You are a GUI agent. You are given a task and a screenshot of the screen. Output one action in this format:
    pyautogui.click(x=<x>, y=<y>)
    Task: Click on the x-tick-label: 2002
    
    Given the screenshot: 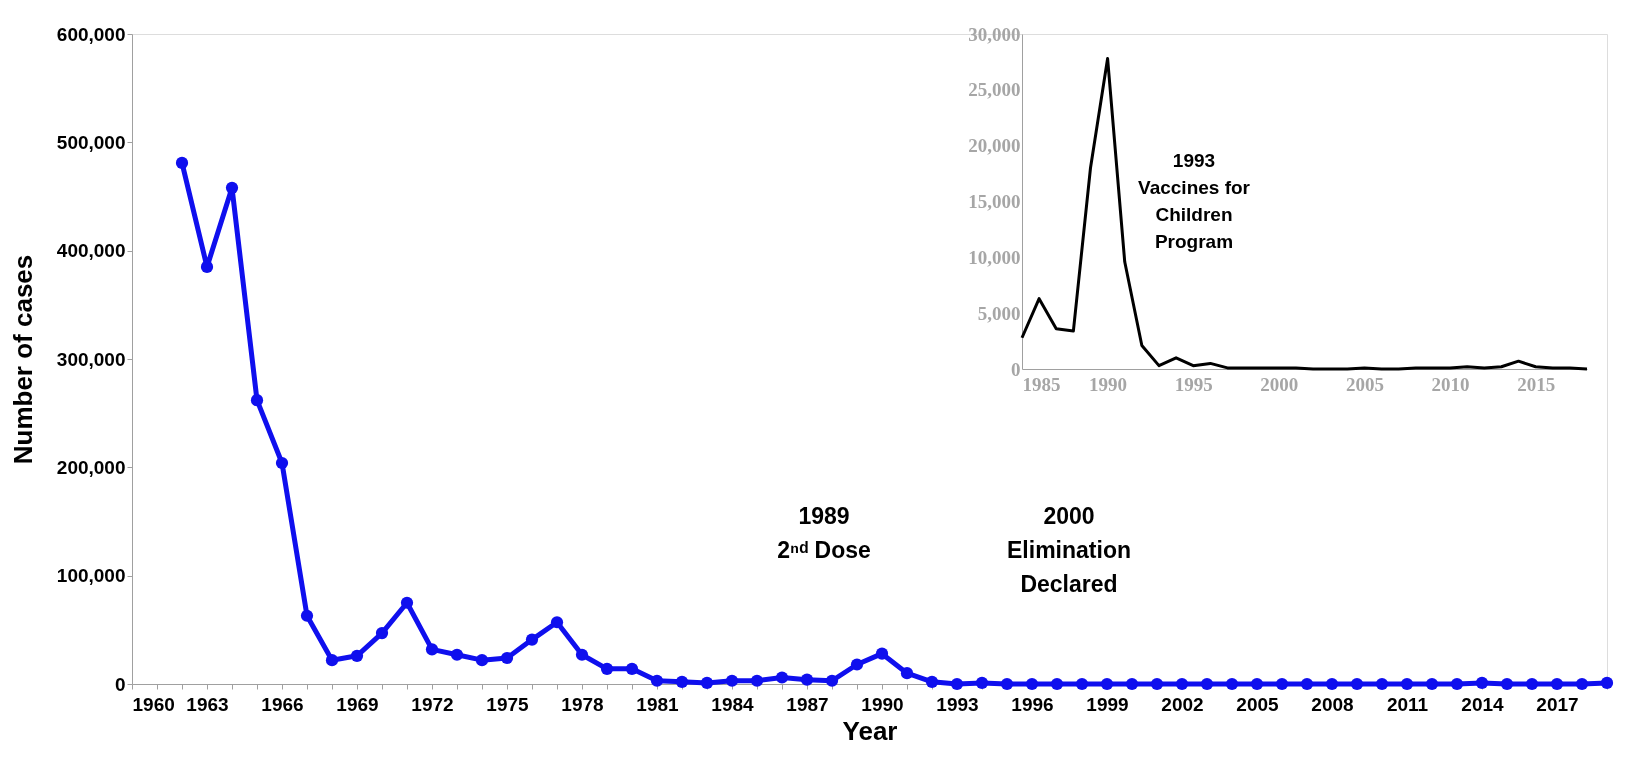 What is the action you would take?
    pyautogui.click(x=1182, y=704)
    